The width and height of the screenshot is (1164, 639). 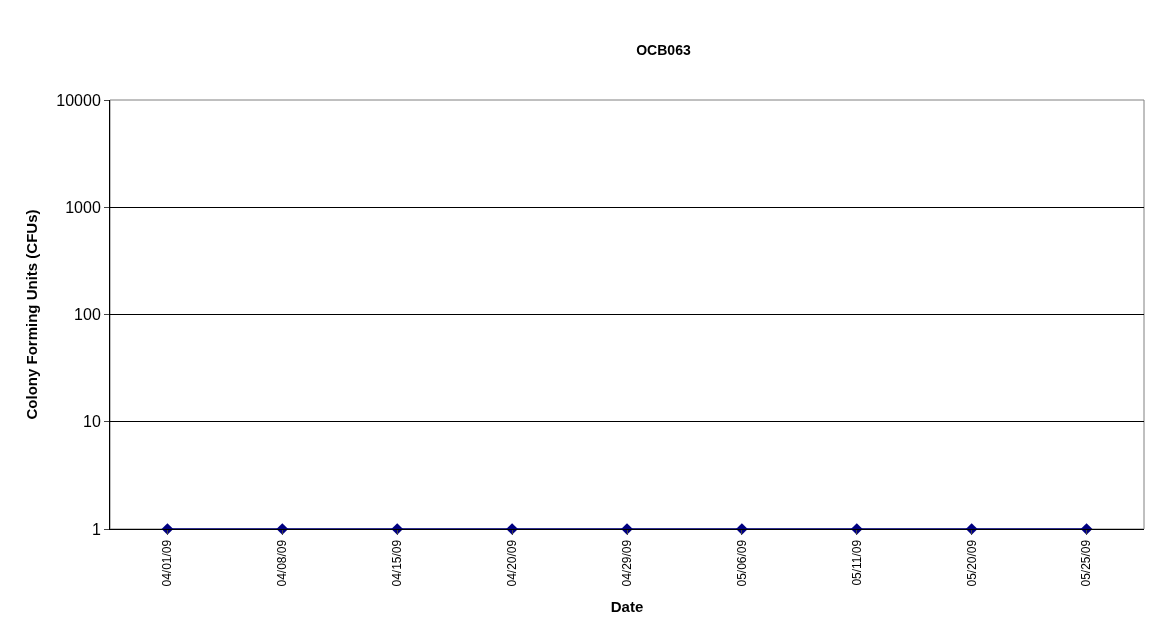 I want to click on y-tick-label: 100, so click(x=87, y=315).